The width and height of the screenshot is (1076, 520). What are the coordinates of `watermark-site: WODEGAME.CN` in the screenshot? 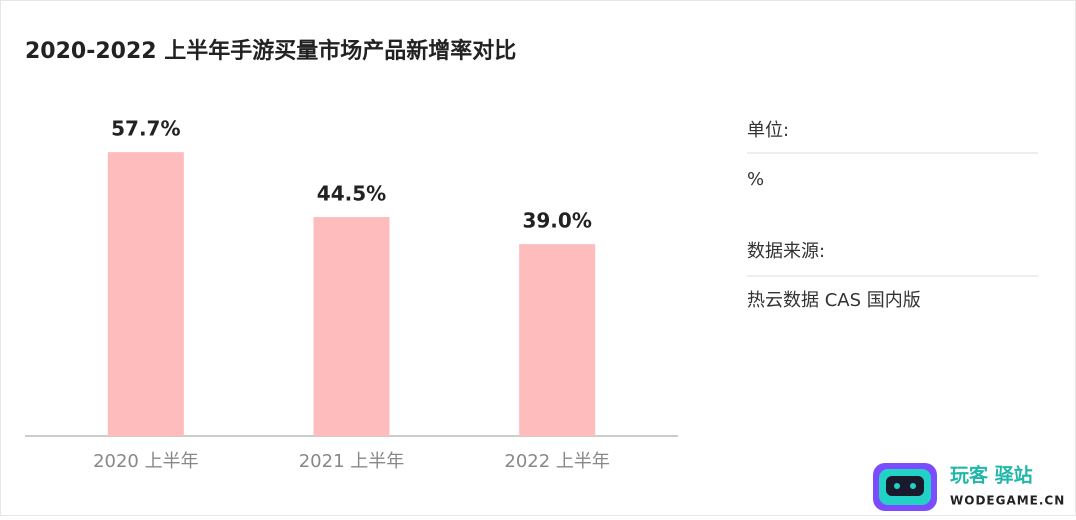 It's located at (1007, 501).